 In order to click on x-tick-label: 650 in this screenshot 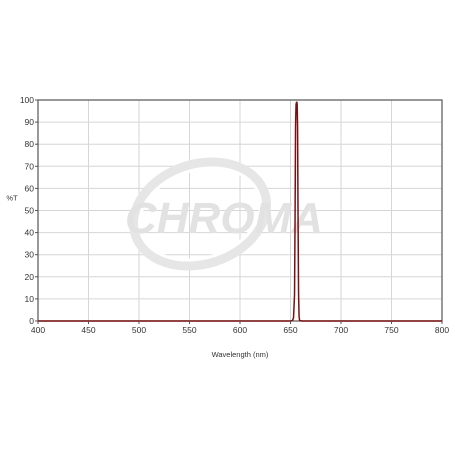, I will do `click(290, 330)`.